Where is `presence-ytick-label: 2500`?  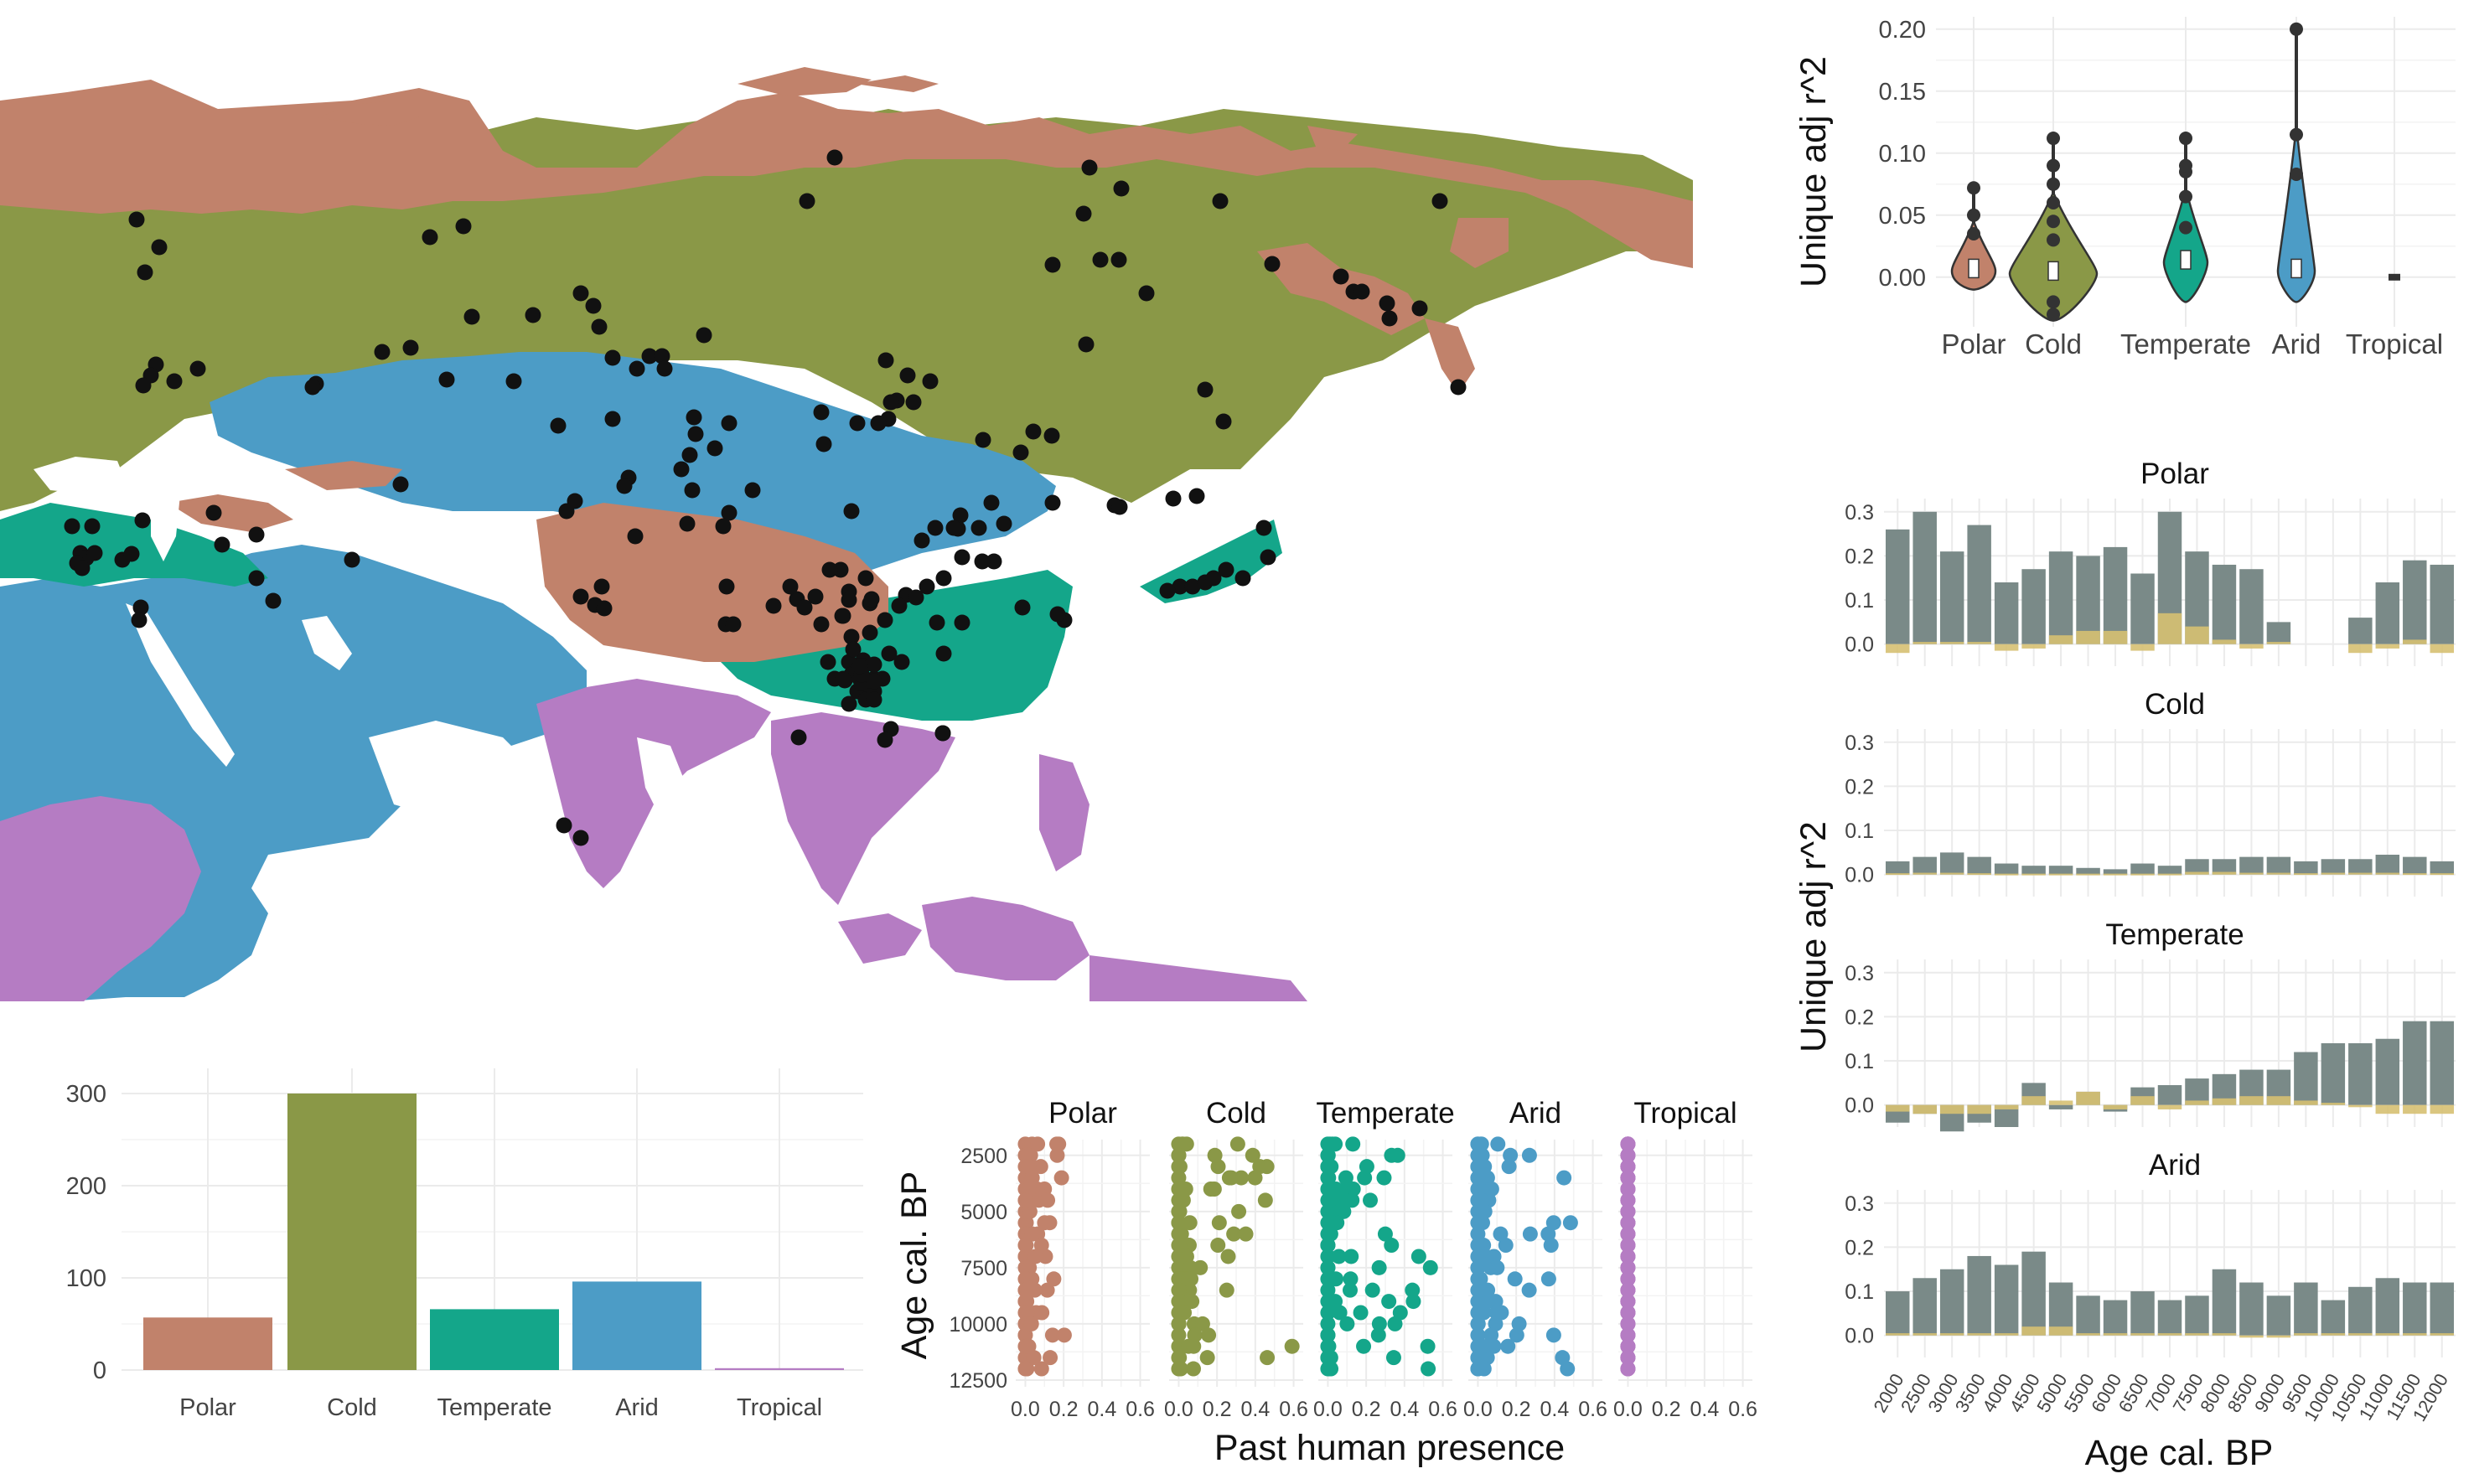
presence-ytick-label: 2500 is located at coordinates (983, 1156).